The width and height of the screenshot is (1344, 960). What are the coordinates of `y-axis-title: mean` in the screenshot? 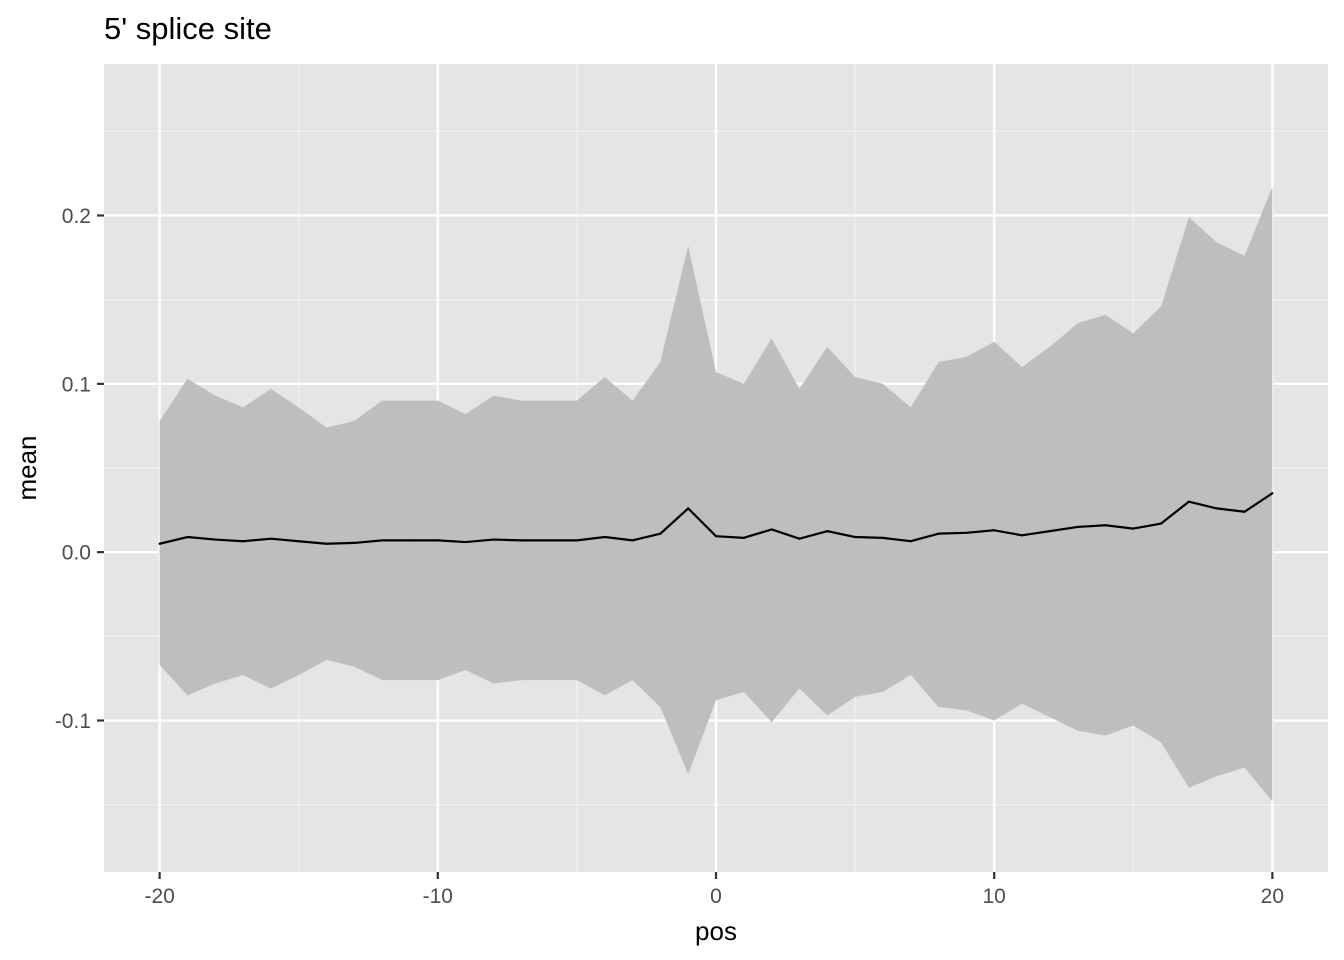 It's located at (27, 467).